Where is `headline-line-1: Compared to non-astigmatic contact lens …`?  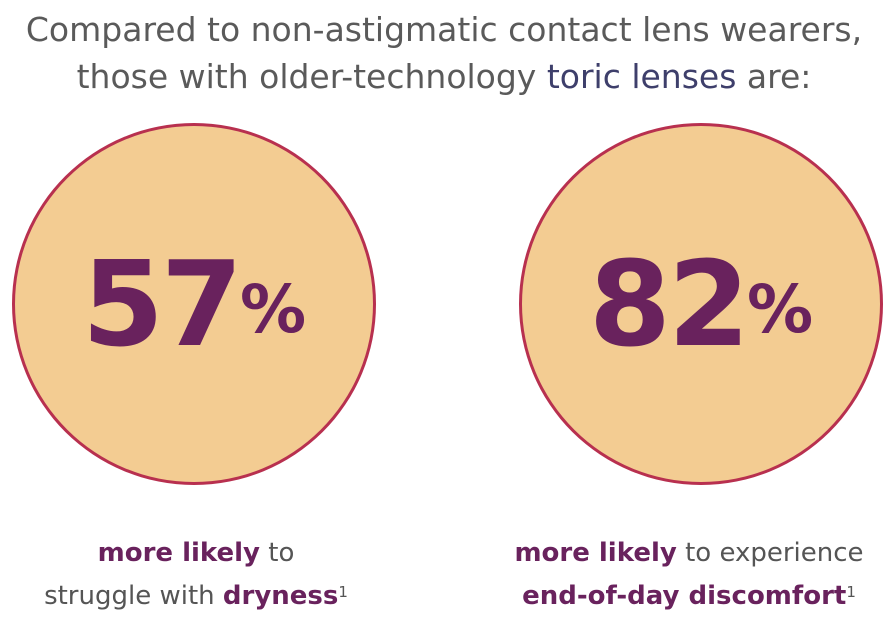 headline-line-1: Compared to non-astigmatic contact lens … is located at coordinates (444, 29).